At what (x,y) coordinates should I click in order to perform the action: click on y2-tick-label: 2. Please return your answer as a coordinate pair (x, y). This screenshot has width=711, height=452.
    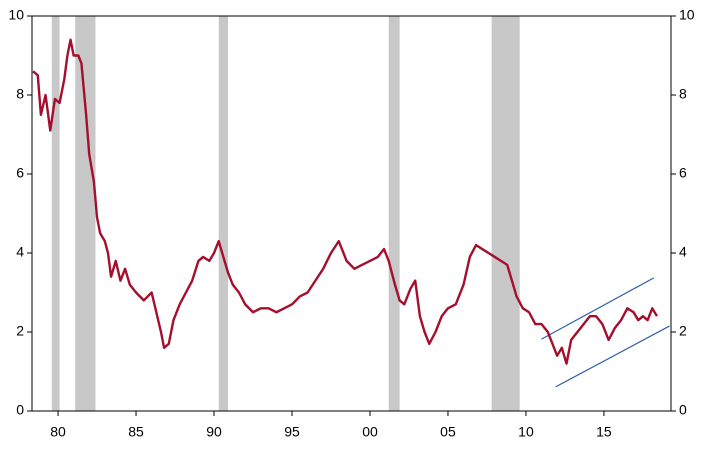
    Looking at the image, I should click on (683, 331).